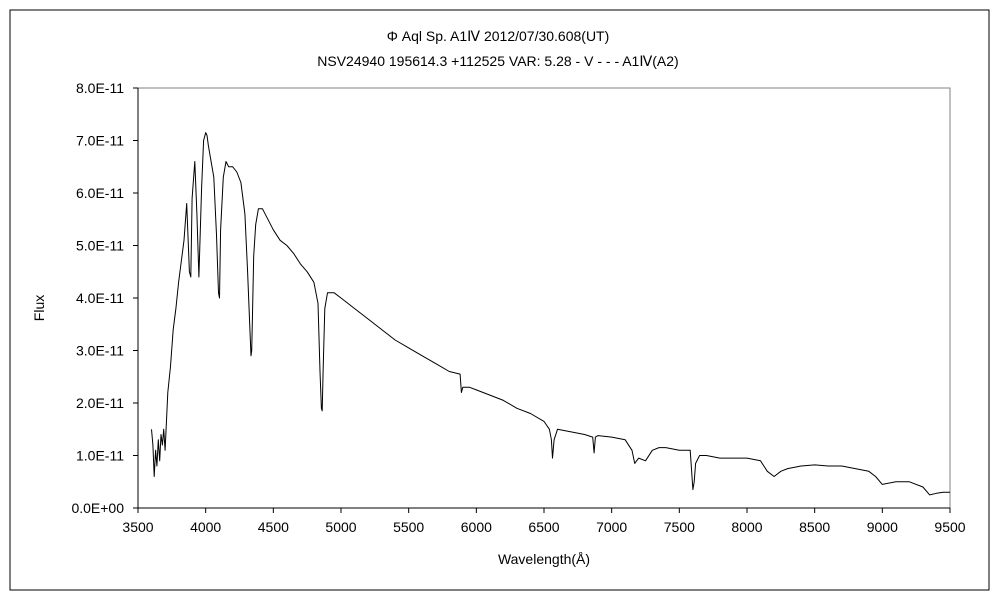 The image size is (1000, 600). Describe the element at coordinates (137, 527) in the screenshot. I see `x-tick-label: 3500` at that location.